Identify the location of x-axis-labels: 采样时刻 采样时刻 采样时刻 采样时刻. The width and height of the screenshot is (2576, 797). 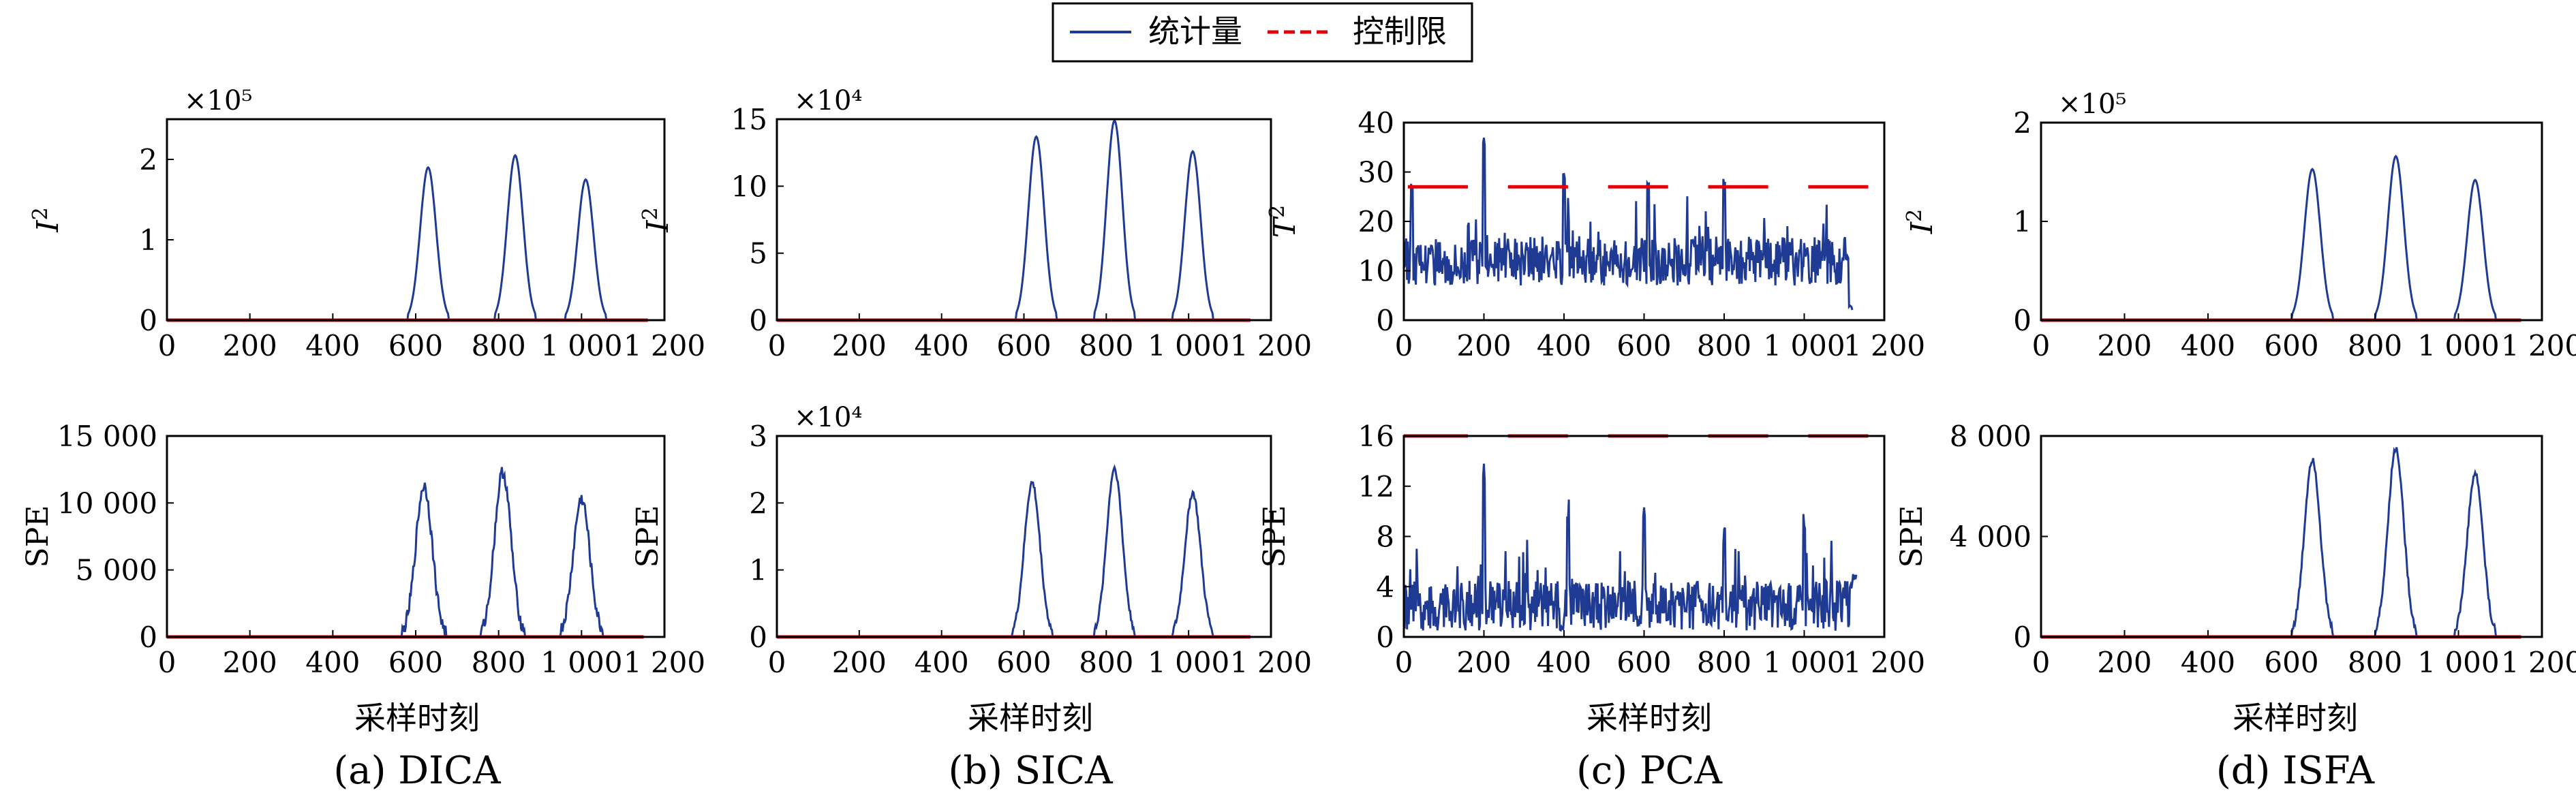
(1356, 718).